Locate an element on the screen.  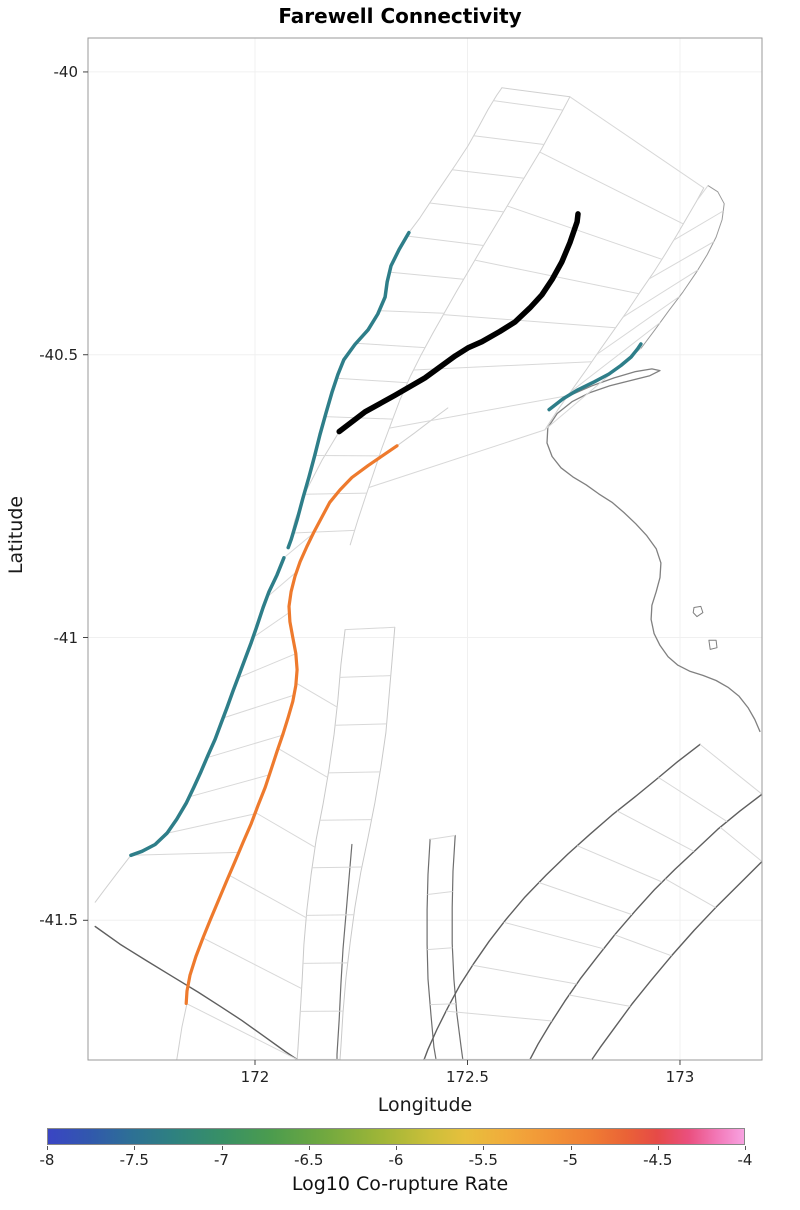
colorbar-tick-label: -5.5 is located at coordinates (483, 1160).